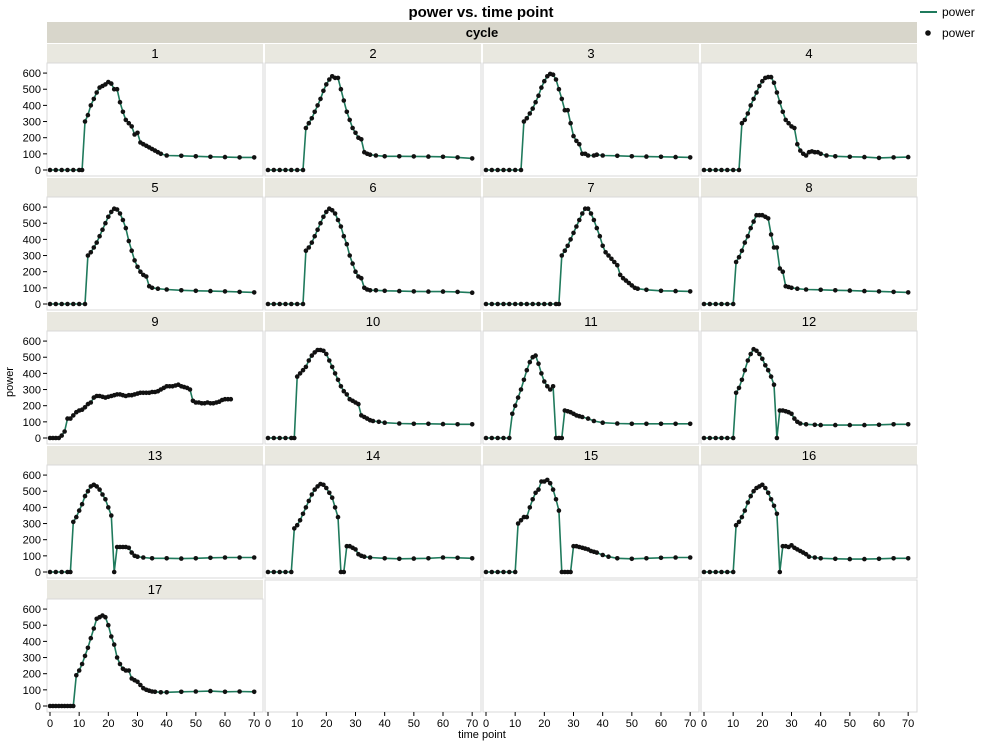 The image size is (999, 744). I want to click on panel-strip-label: 11, so click(591, 321).